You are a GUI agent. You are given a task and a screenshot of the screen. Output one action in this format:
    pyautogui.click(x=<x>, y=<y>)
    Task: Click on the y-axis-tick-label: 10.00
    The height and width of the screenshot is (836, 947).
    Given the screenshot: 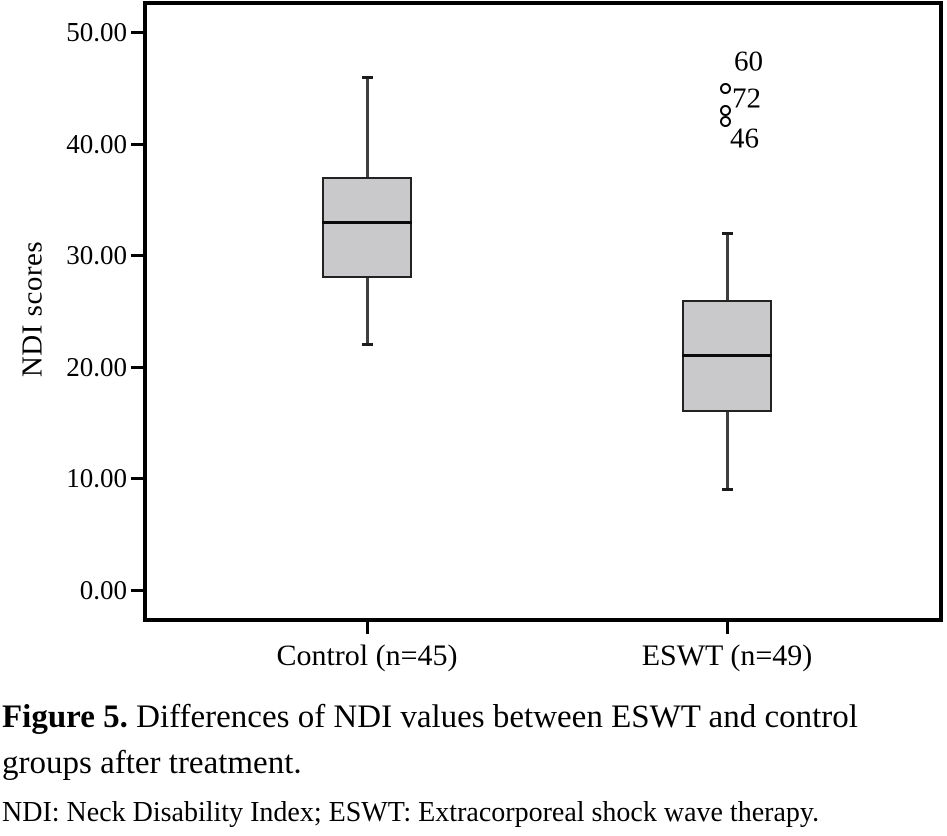 What is the action you would take?
    pyautogui.click(x=96, y=478)
    